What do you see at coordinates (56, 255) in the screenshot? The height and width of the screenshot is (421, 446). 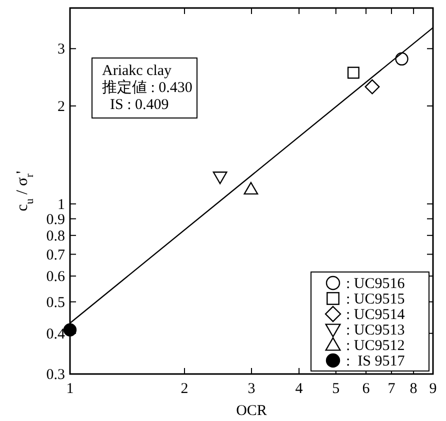 I see `y-tick-label: 0.7` at bounding box center [56, 255].